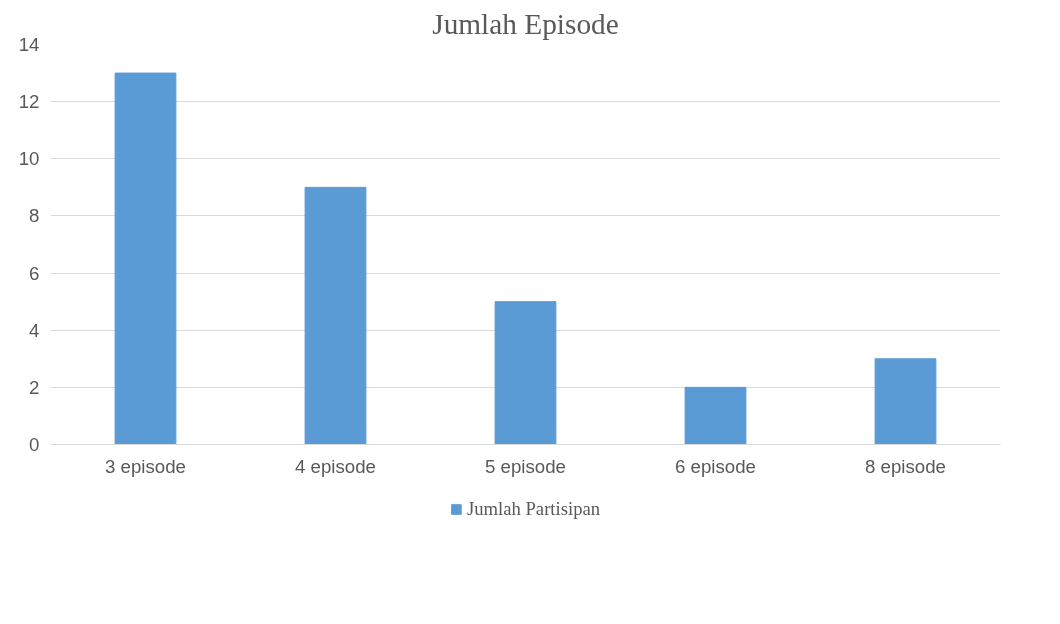  What do you see at coordinates (533, 509) in the screenshot?
I see `legend-label: Jumlah Partisipan` at bounding box center [533, 509].